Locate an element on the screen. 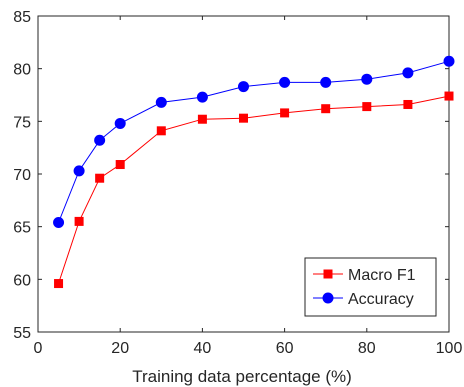 Image resolution: width=464 pixels, height=387 pixels. legend-box is located at coordinates (370, 287).